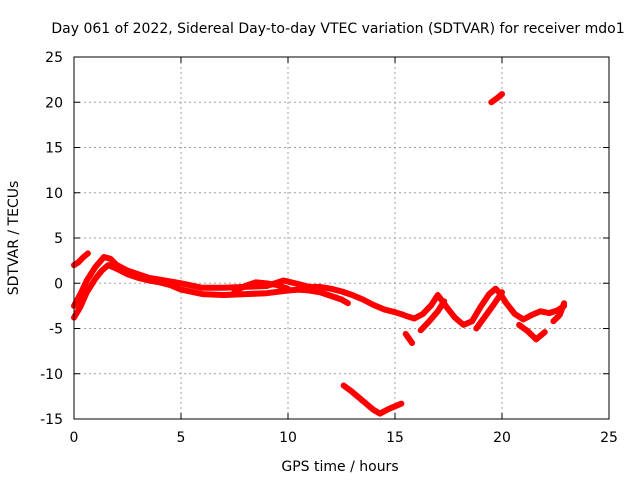  I want to click on series-late-branch-c, so click(532, 332).